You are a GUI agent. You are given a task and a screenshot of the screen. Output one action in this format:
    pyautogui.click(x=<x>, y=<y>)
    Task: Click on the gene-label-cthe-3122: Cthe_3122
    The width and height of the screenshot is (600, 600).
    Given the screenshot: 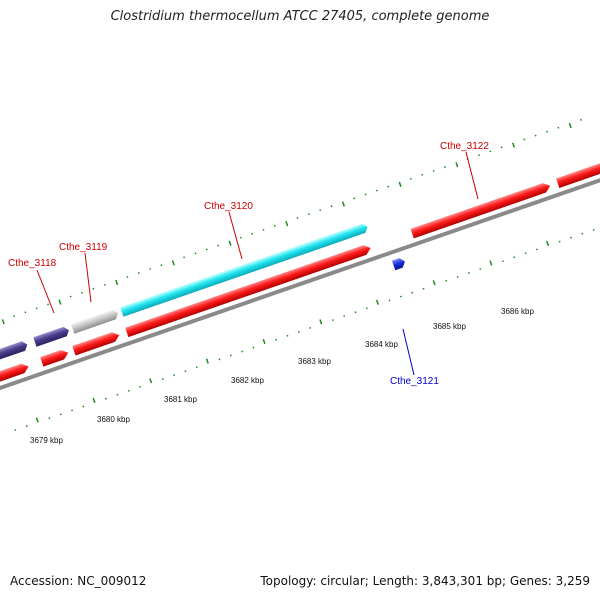 What is the action you would take?
    pyautogui.click(x=464, y=146)
    